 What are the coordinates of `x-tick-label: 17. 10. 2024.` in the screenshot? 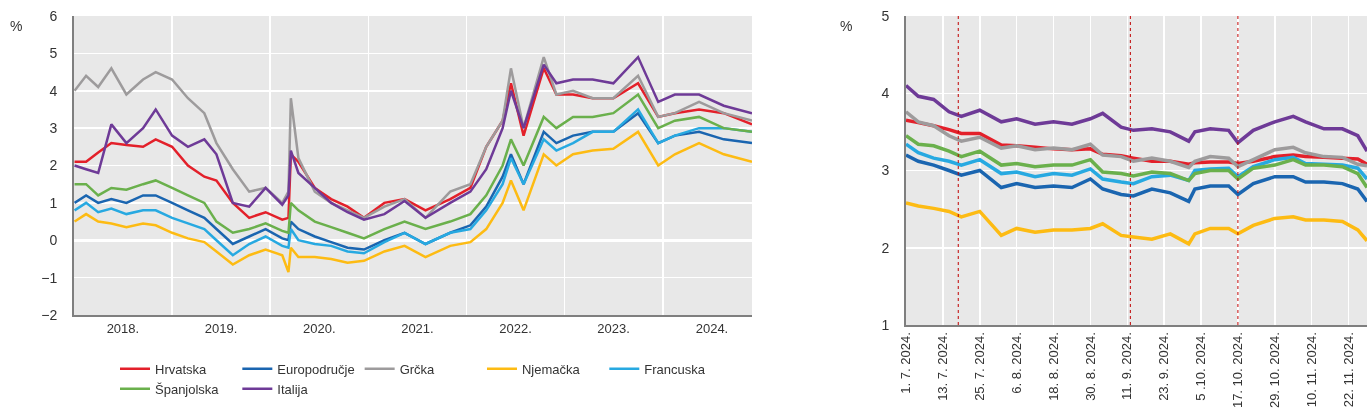 It's located at (1238, 370).